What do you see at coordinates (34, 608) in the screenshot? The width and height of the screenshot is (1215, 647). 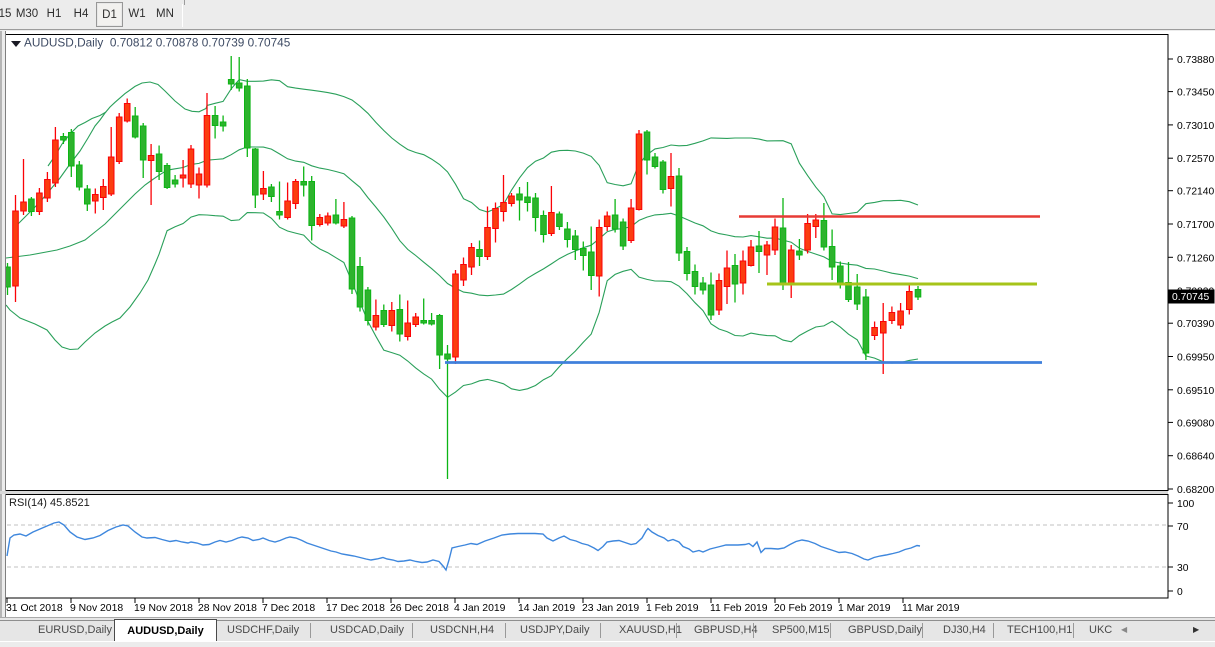 I see `svg-text: 31 Oct 2018` at bounding box center [34, 608].